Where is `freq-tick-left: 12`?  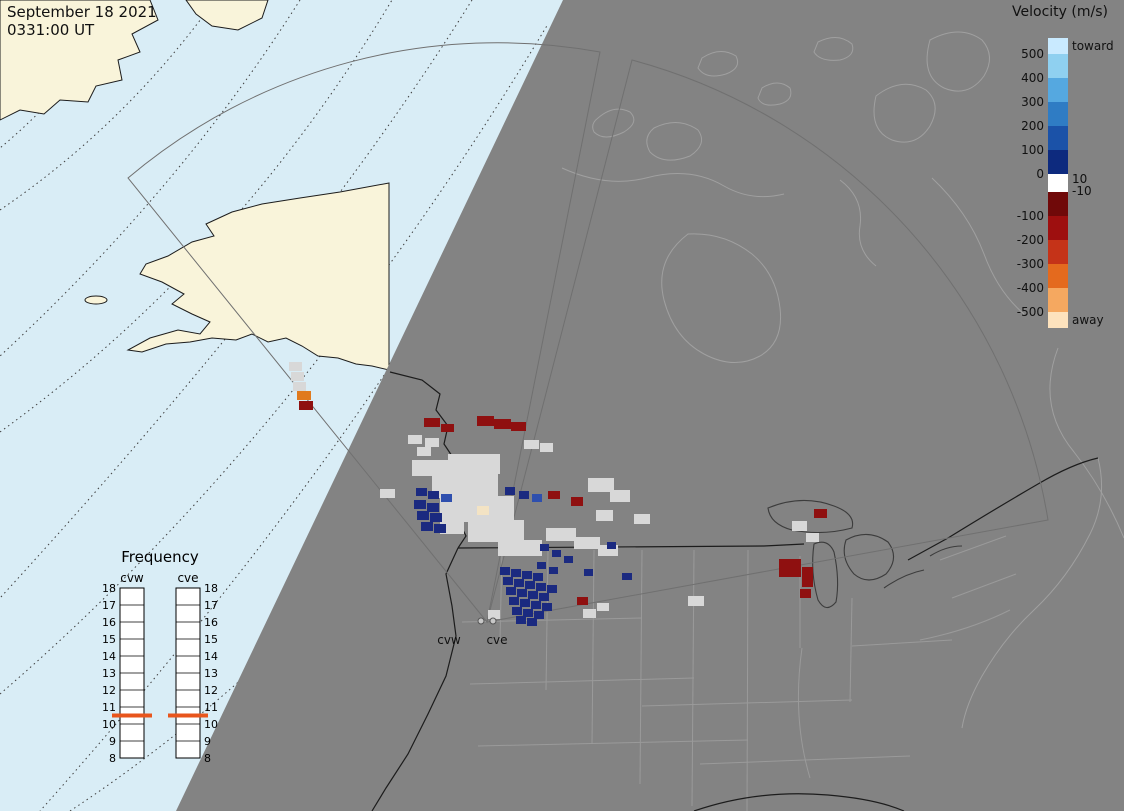 freq-tick-left: 12 is located at coordinates (109, 690).